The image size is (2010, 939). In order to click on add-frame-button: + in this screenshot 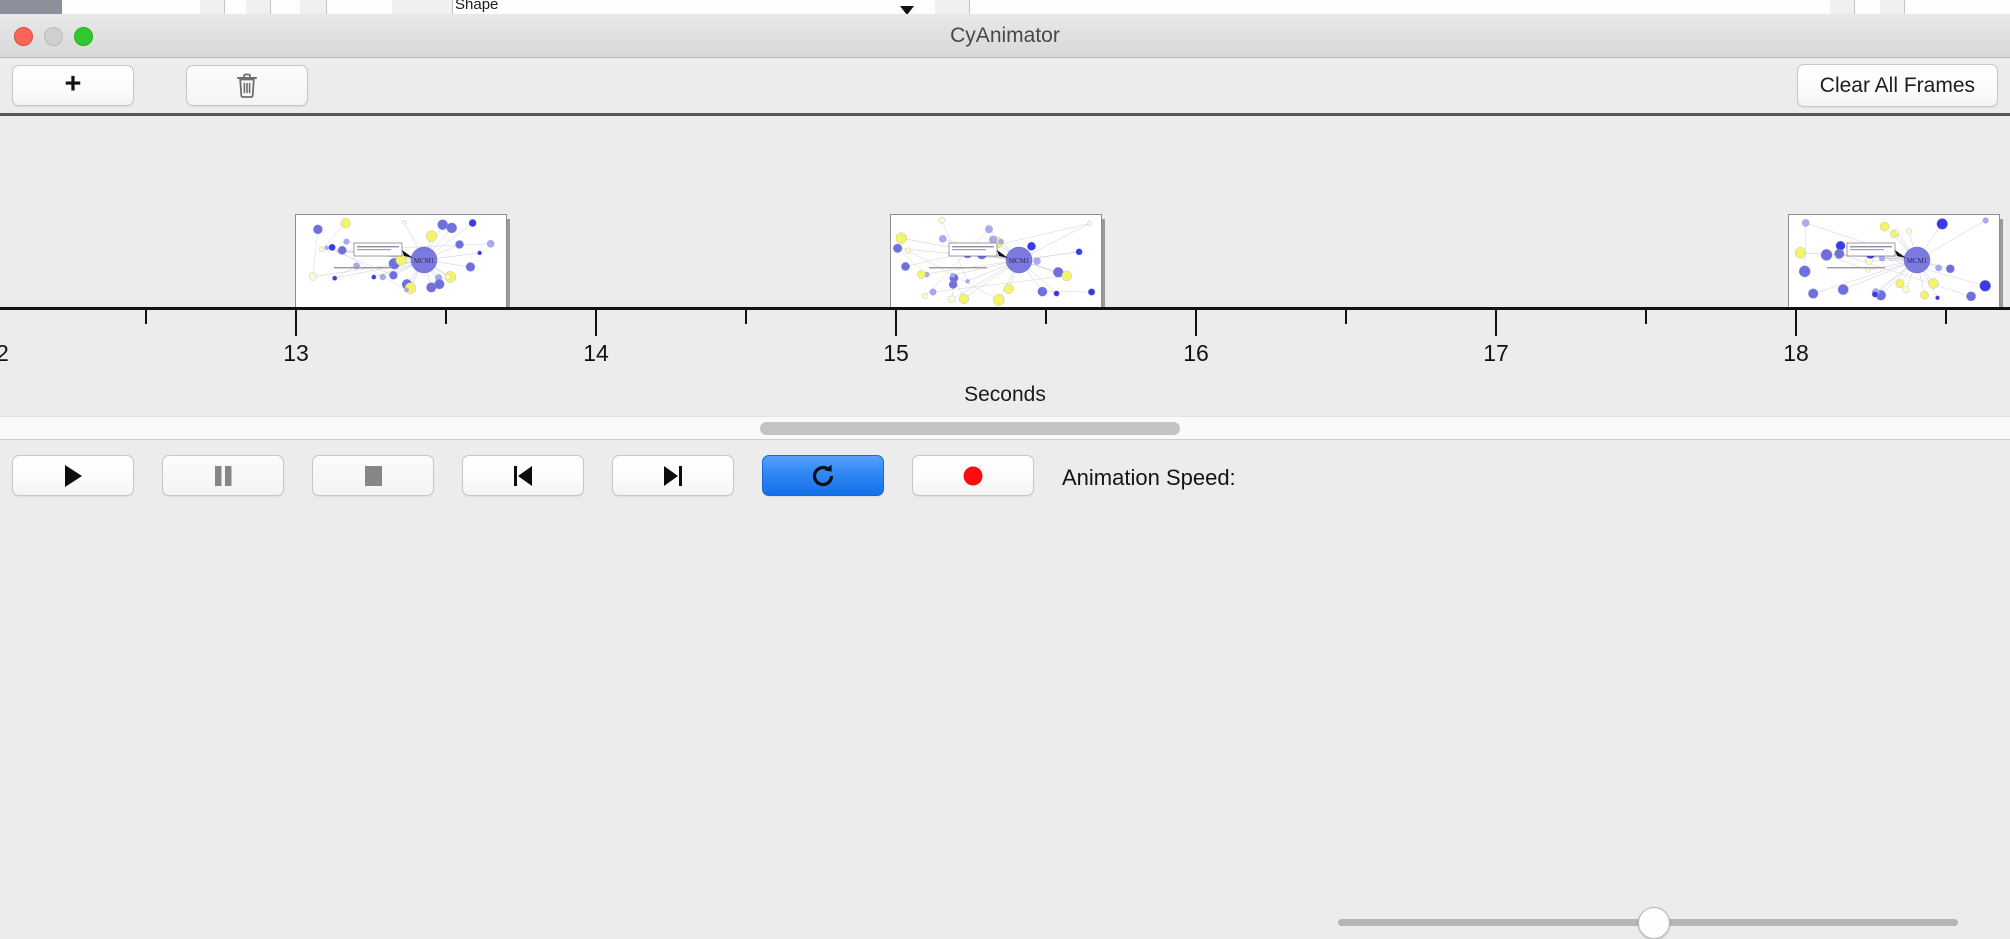, I will do `click(73, 85)`.